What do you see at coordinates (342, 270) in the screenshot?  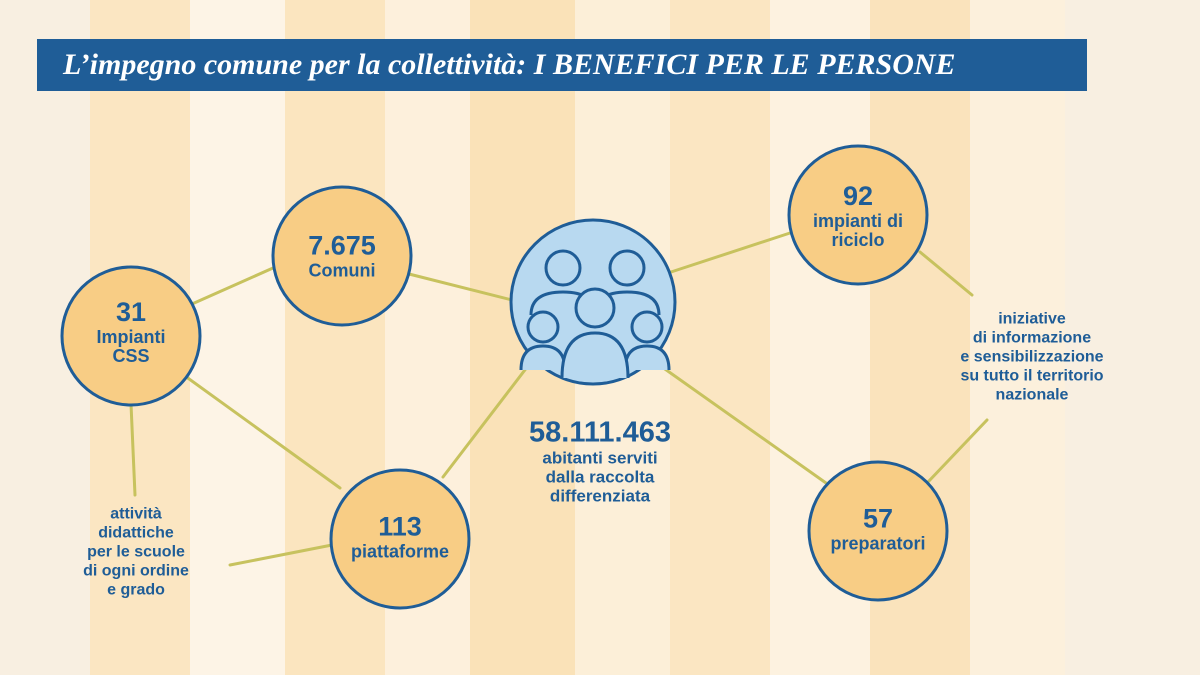 I see `node-comuni-text: Comuni` at bounding box center [342, 270].